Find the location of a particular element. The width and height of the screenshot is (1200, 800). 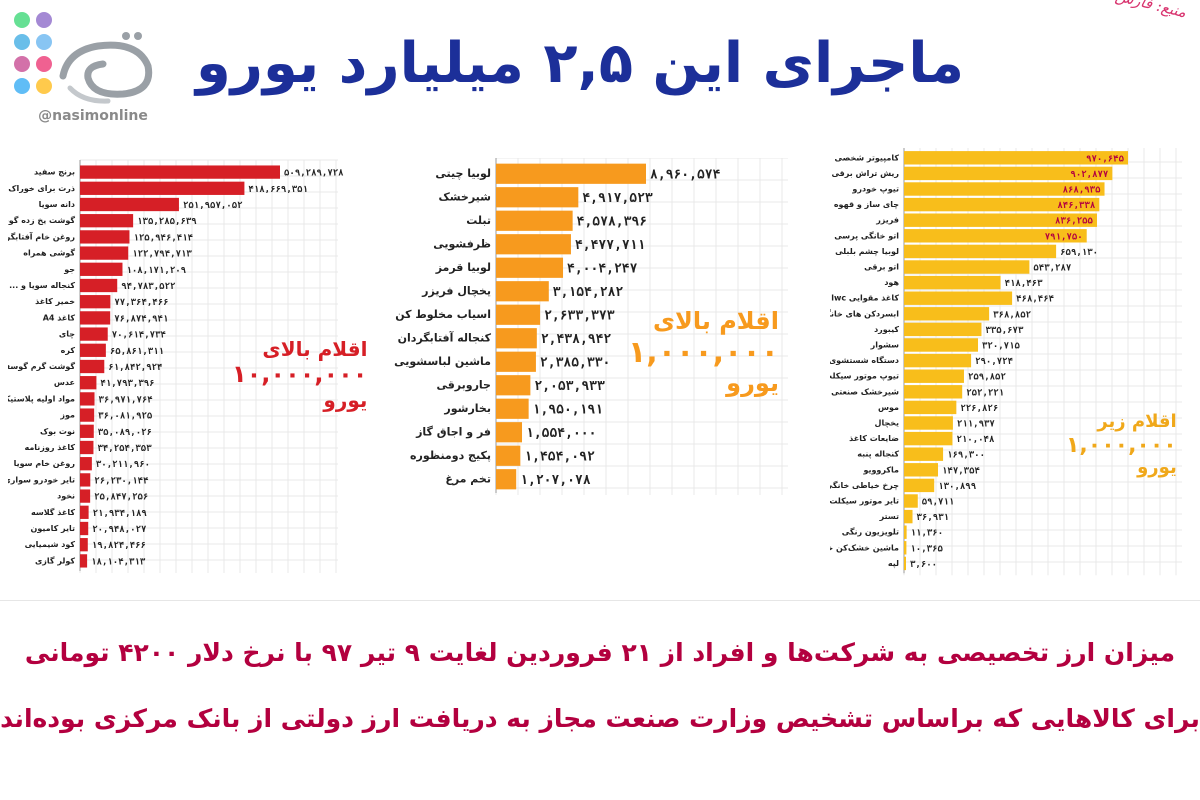

value-label: ۱۰۸,۱۷۱,۲۰۹ is located at coordinates (156, 271).